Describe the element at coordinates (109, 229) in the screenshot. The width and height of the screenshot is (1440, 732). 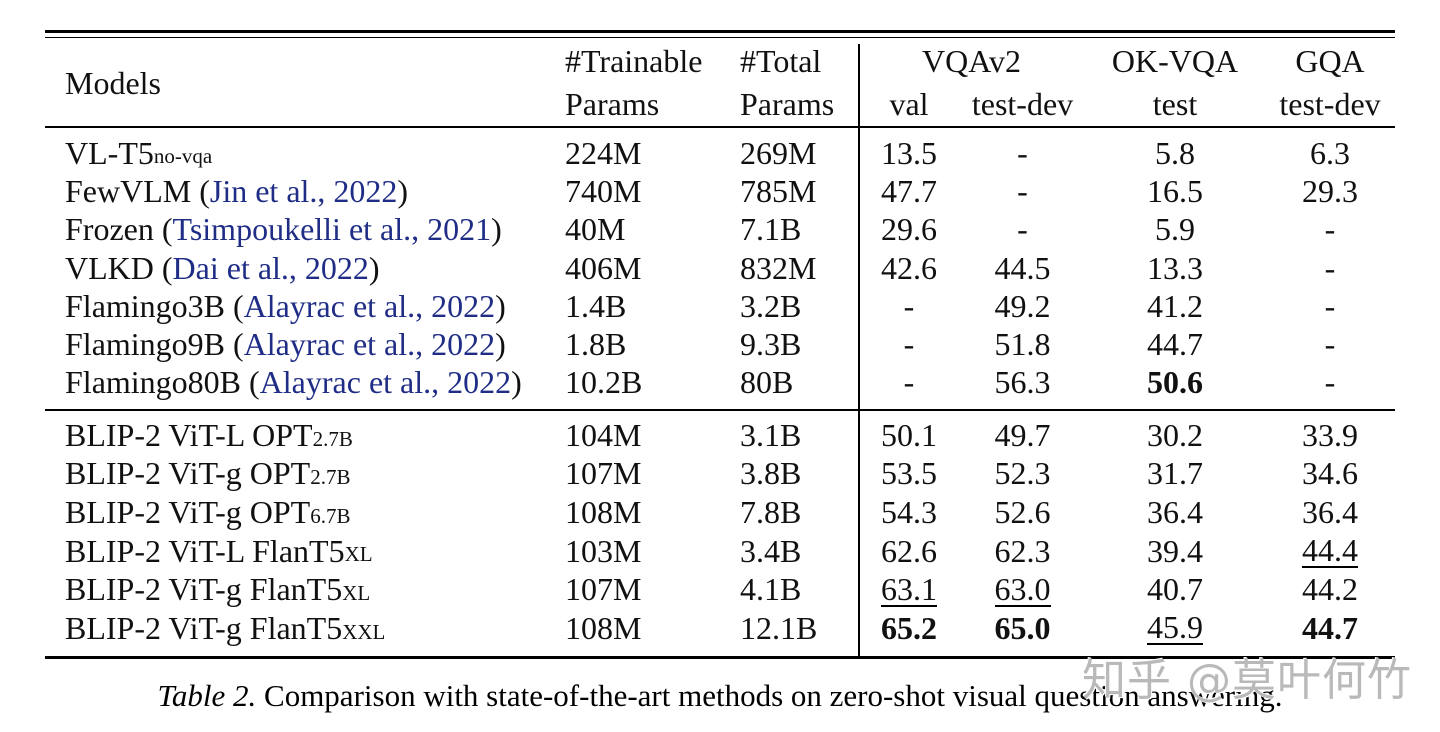
I see `model-name: Frozen` at that location.